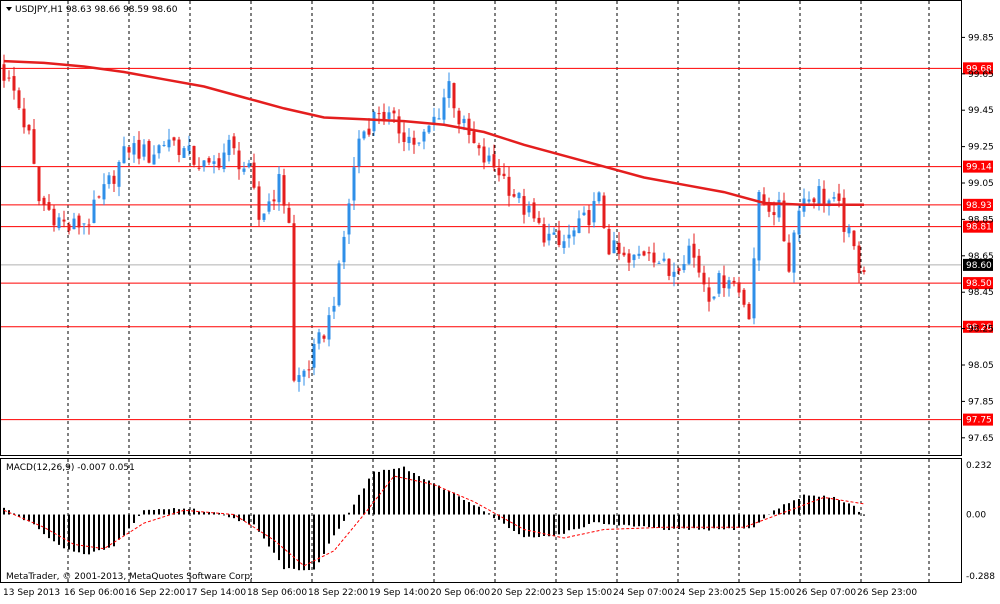 The width and height of the screenshot is (1000, 604). Describe the element at coordinates (704, 593) in the screenshot. I see `x-tick-label: 24 Sep 23:00` at that location.